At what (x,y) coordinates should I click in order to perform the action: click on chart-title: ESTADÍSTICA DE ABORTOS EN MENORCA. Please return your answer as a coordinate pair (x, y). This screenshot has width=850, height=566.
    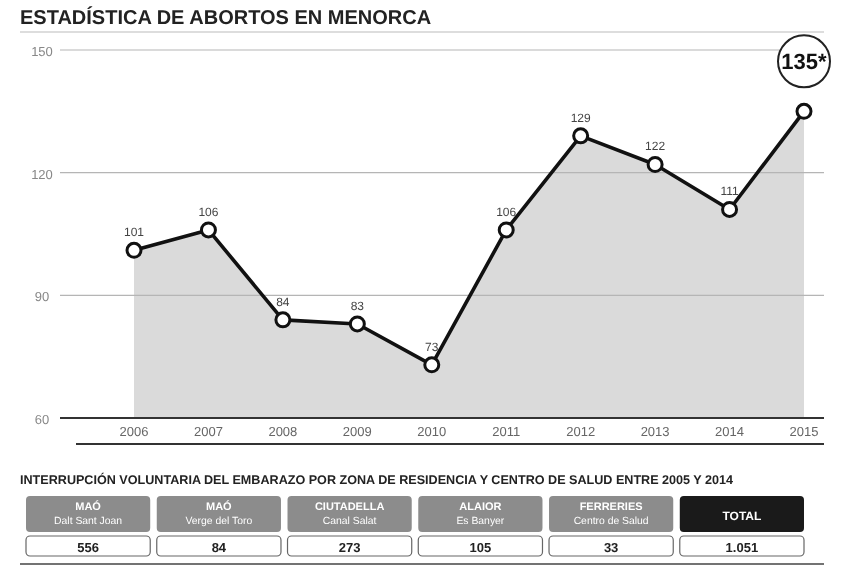
    Looking at the image, I should click on (226, 18).